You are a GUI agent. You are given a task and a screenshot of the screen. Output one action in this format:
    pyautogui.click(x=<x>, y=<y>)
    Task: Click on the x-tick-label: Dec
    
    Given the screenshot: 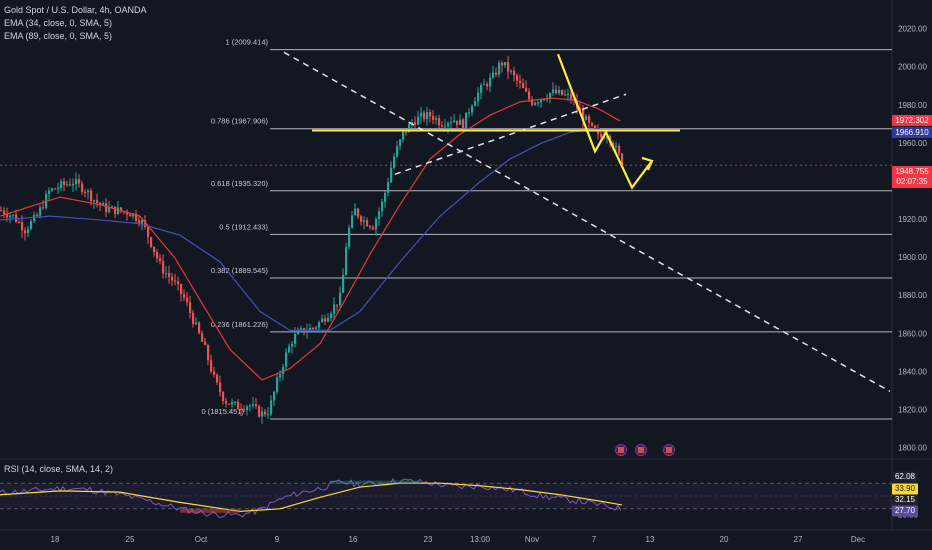 What is the action you would take?
    pyautogui.click(x=858, y=539)
    